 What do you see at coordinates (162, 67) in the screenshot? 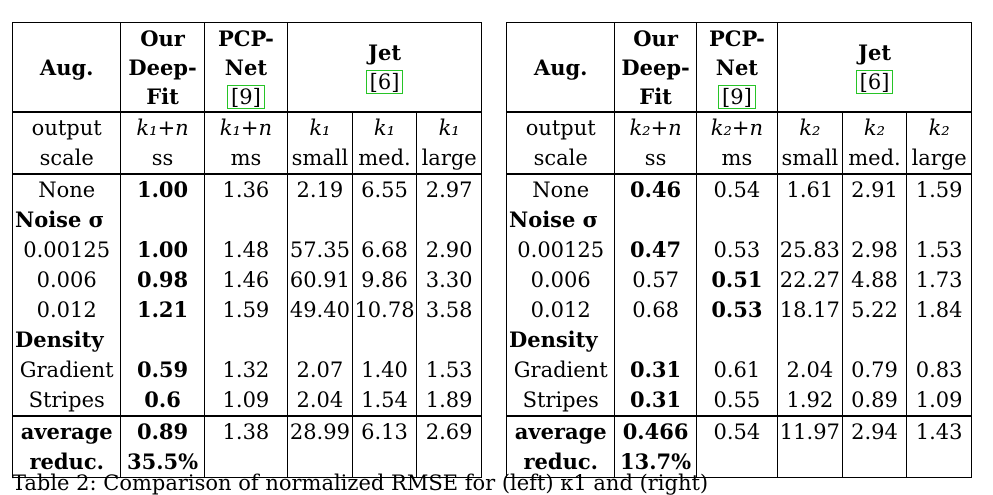
I see `deepfit-header: Our Deep- Fit` at bounding box center [162, 67].